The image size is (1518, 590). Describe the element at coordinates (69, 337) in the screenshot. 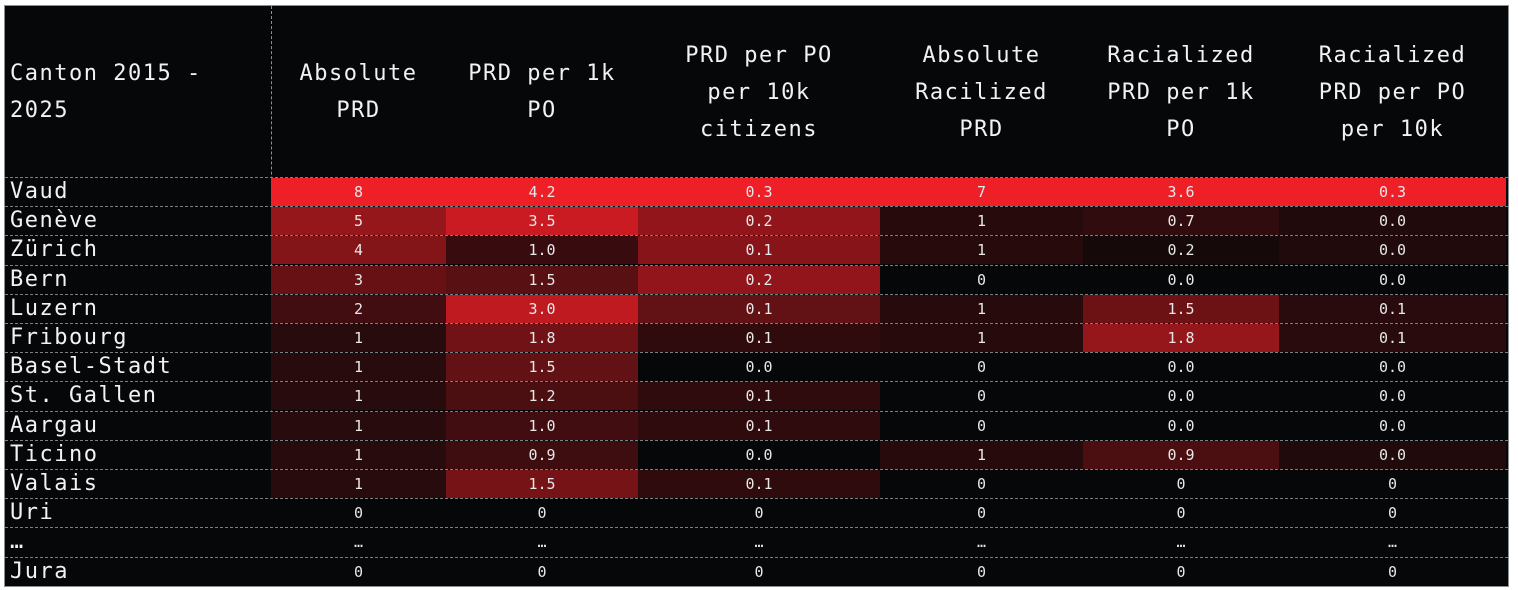

I see `canton-label: Fribourg` at that location.